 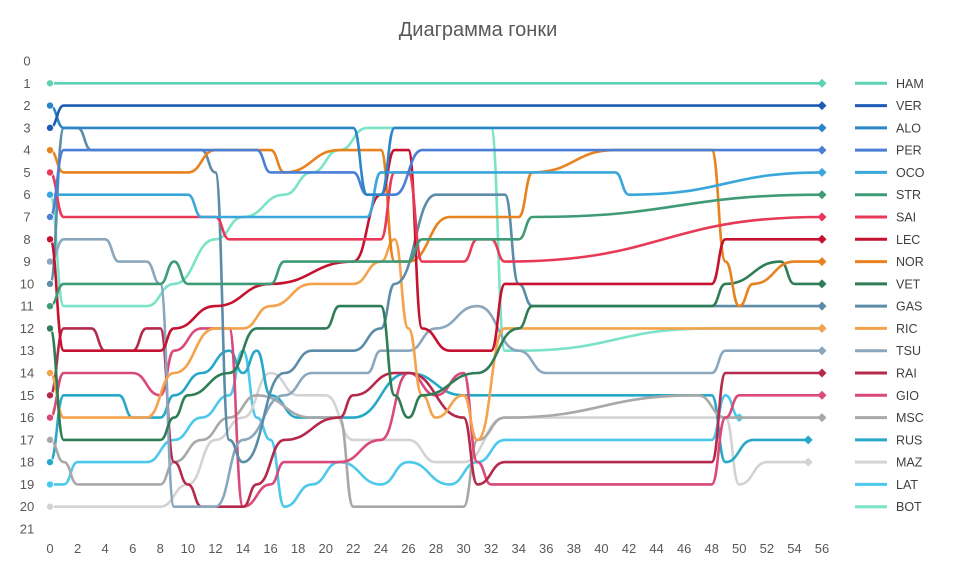 What do you see at coordinates (889, 463) in the screenshot?
I see `legend-item-maz: MAZ` at bounding box center [889, 463].